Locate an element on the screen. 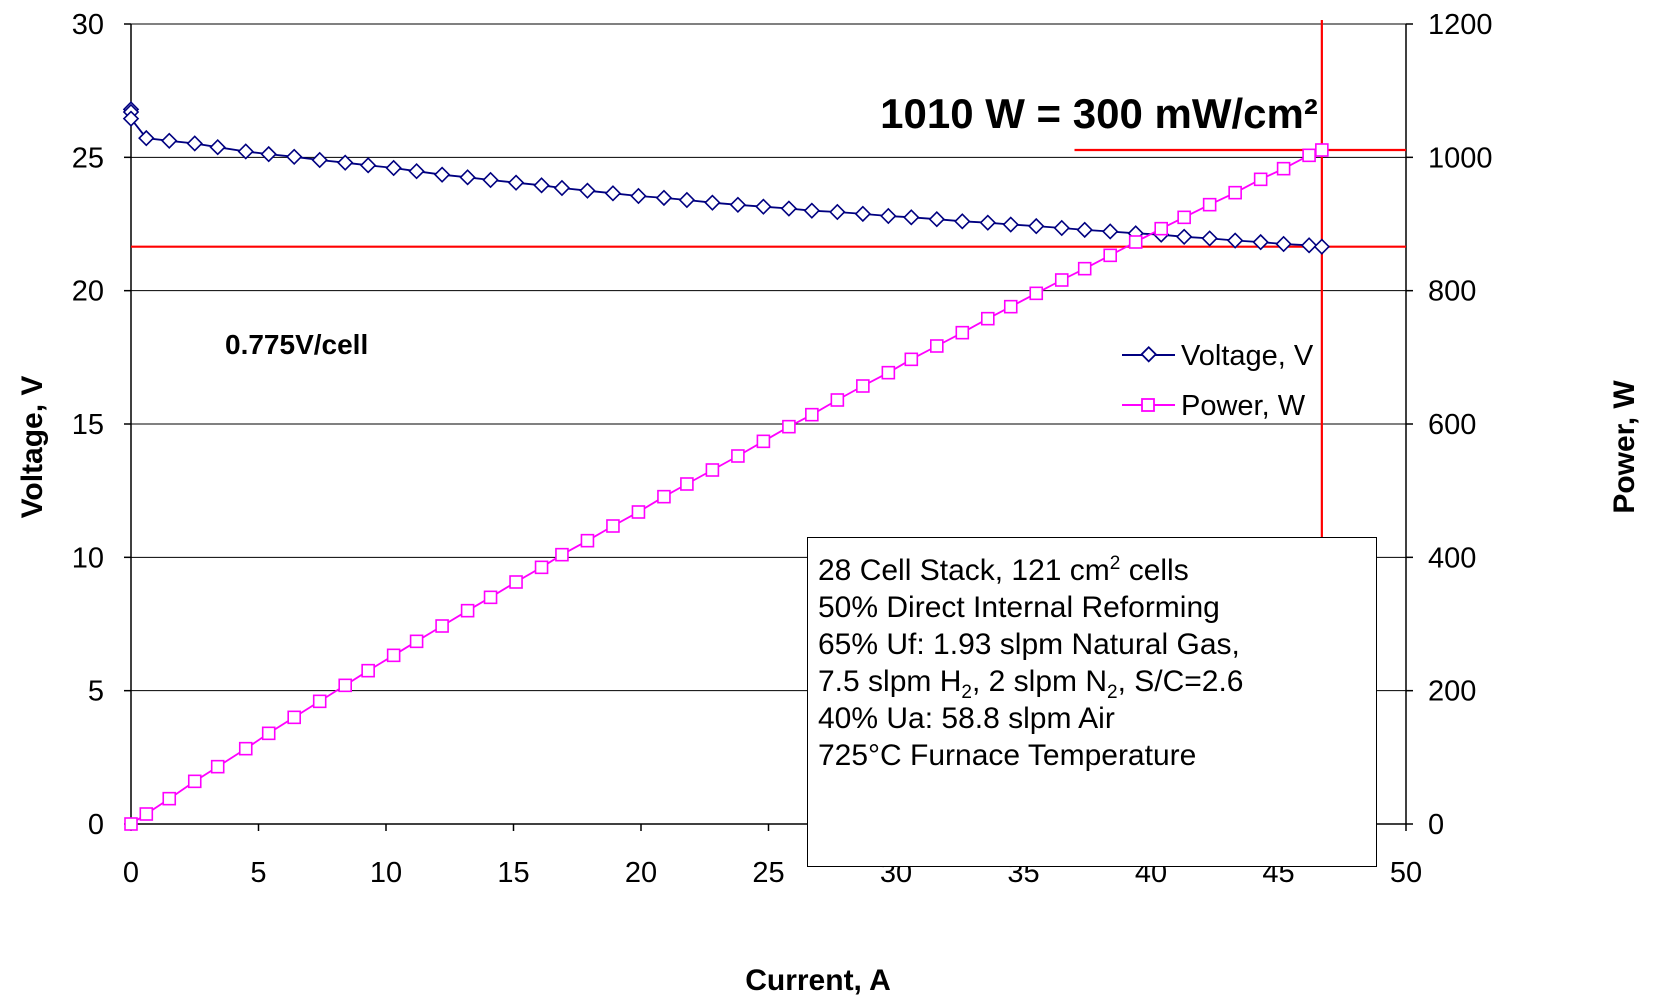 Image resolution: width=1662 pixels, height=1001 pixels. y2-tick-label-1000: 1000 is located at coordinates (1460, 158).